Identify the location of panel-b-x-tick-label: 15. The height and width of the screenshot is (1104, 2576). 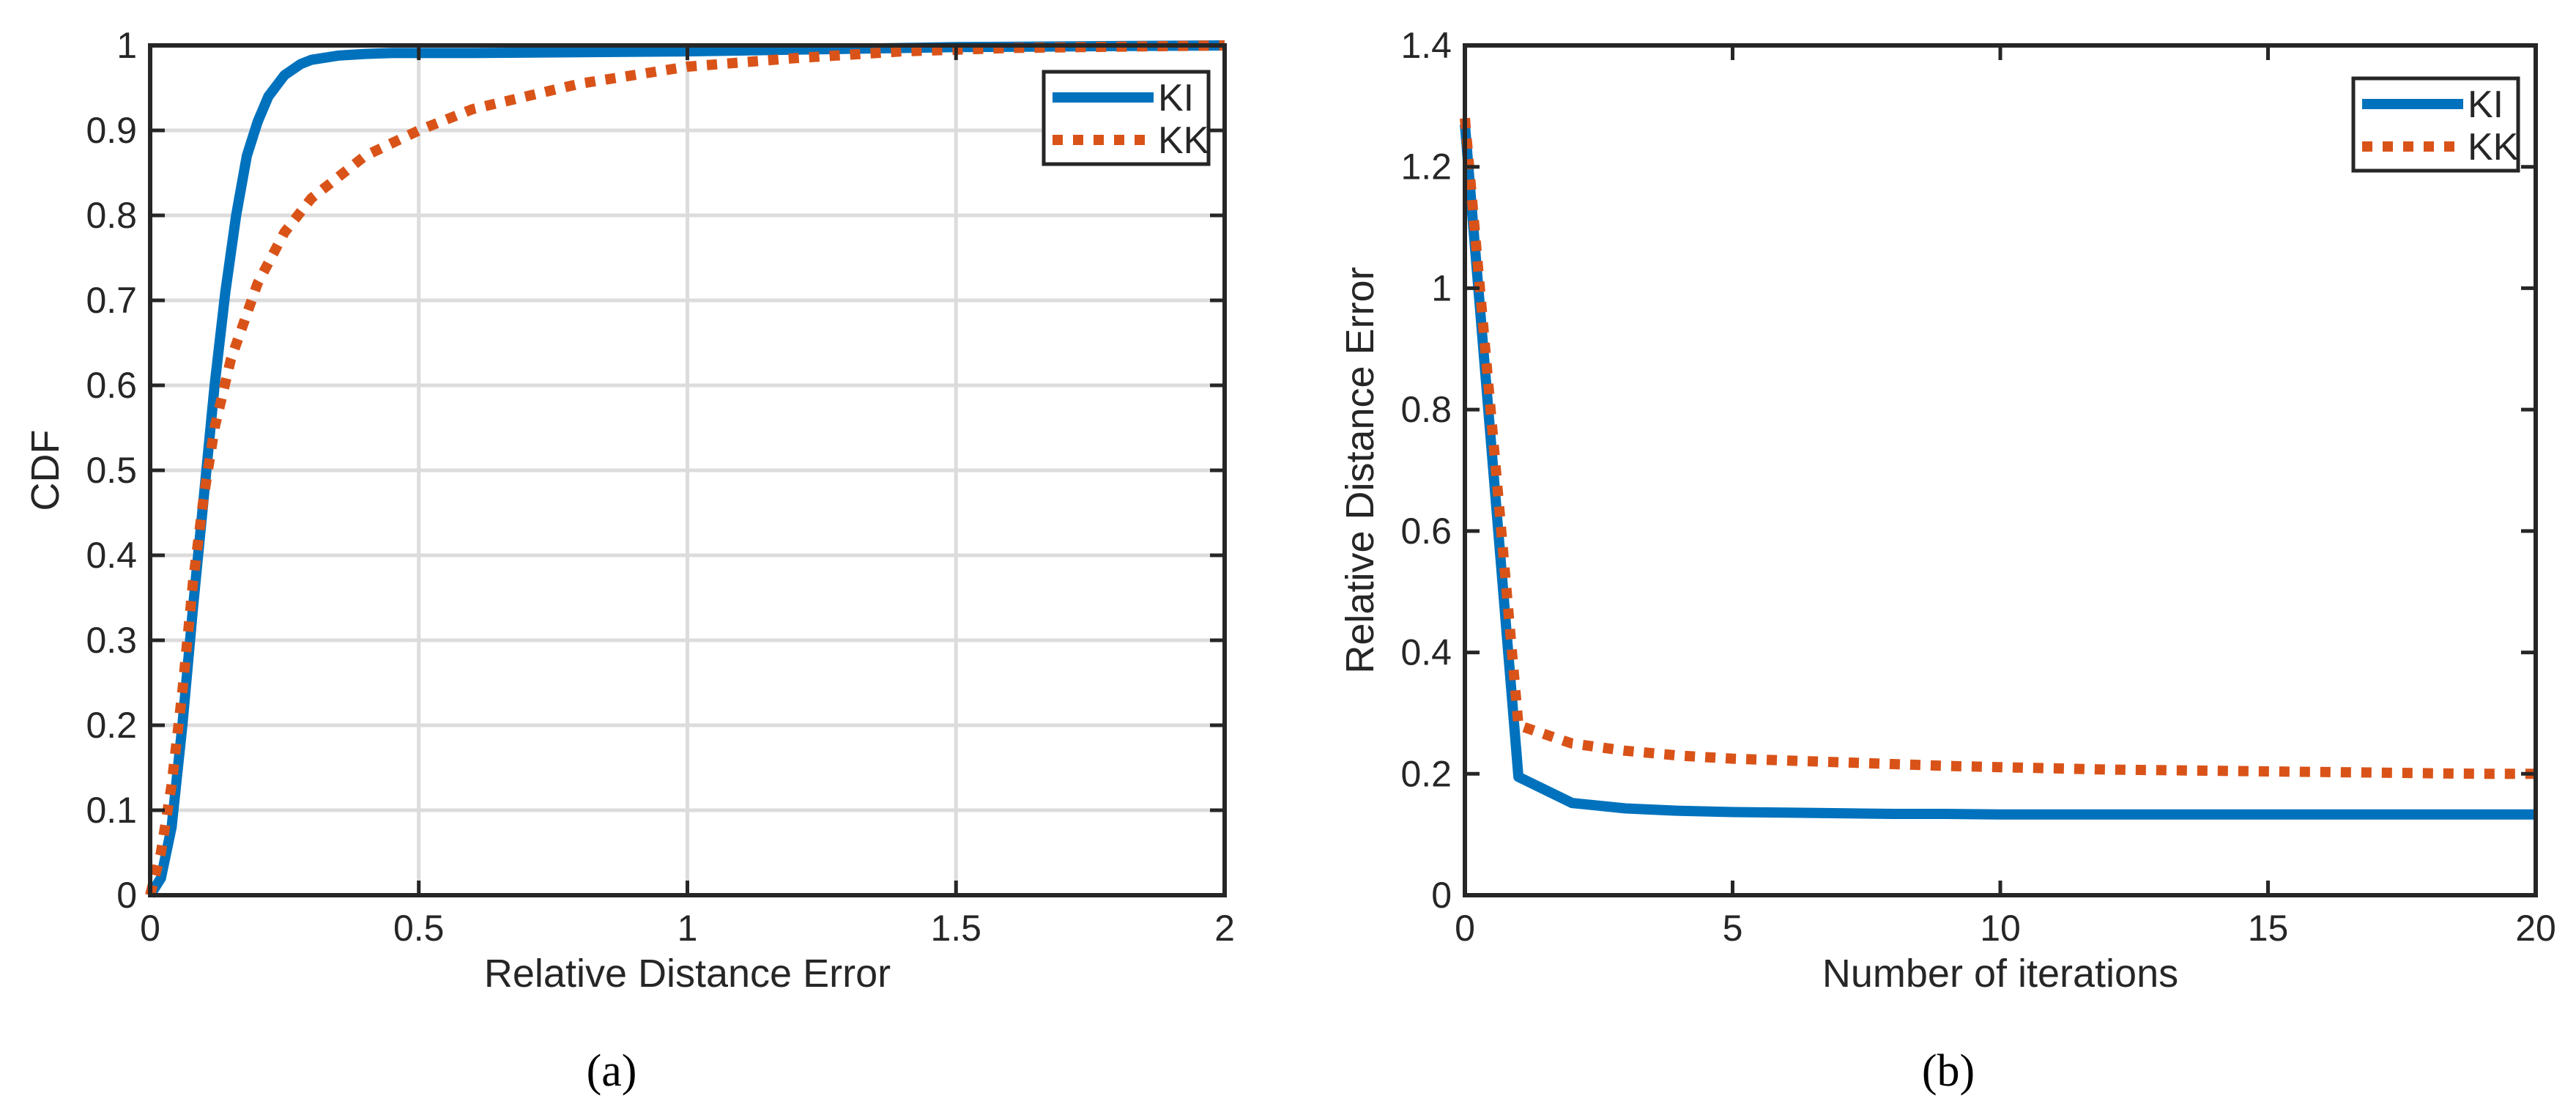
(2268, 928).